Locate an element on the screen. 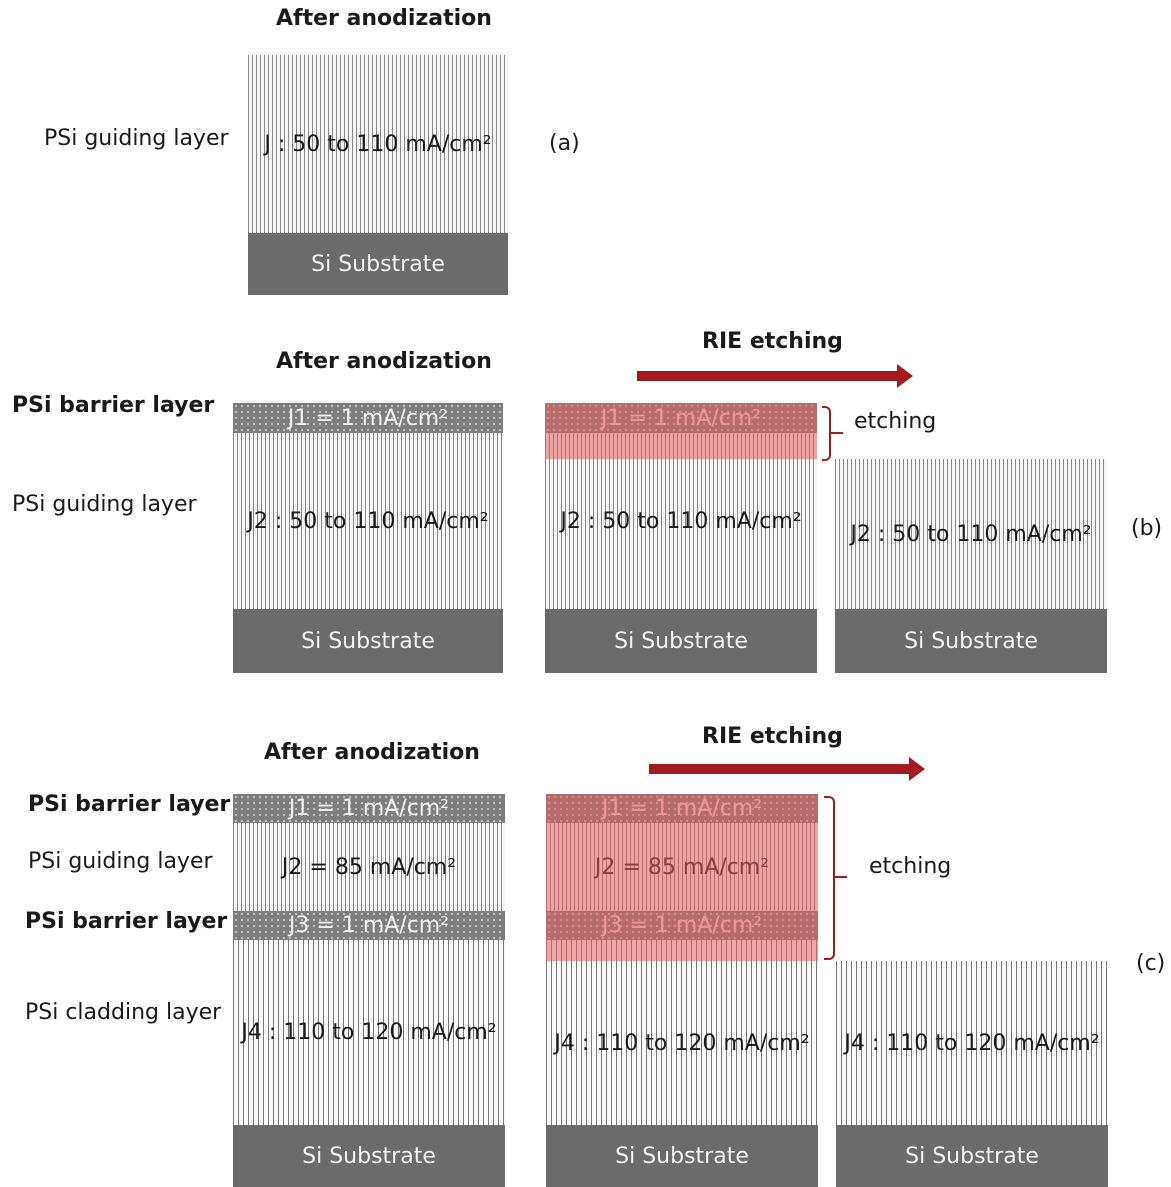  panel-c-stack1-j1-text: J1 = 1 mA/cm² is located at coordinates (369, 808).